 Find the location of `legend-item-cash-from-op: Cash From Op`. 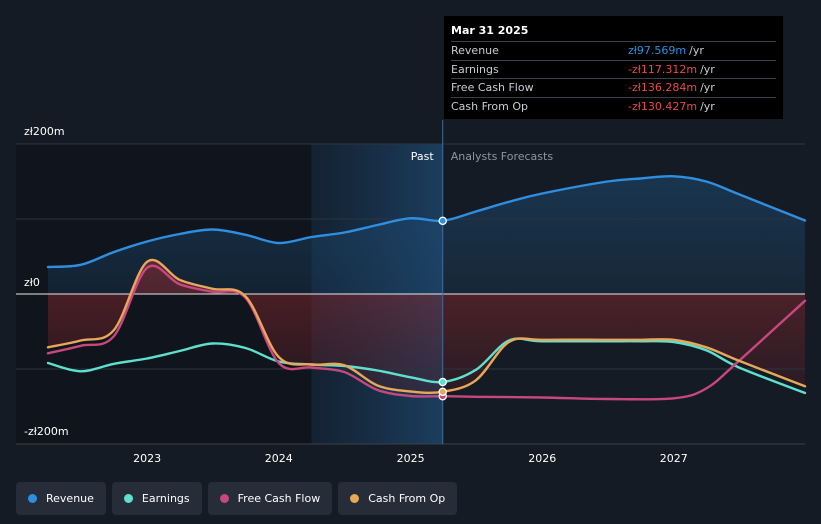

legend-item-cash-from-op: Cash From Op is located at coordinates (398, 498).